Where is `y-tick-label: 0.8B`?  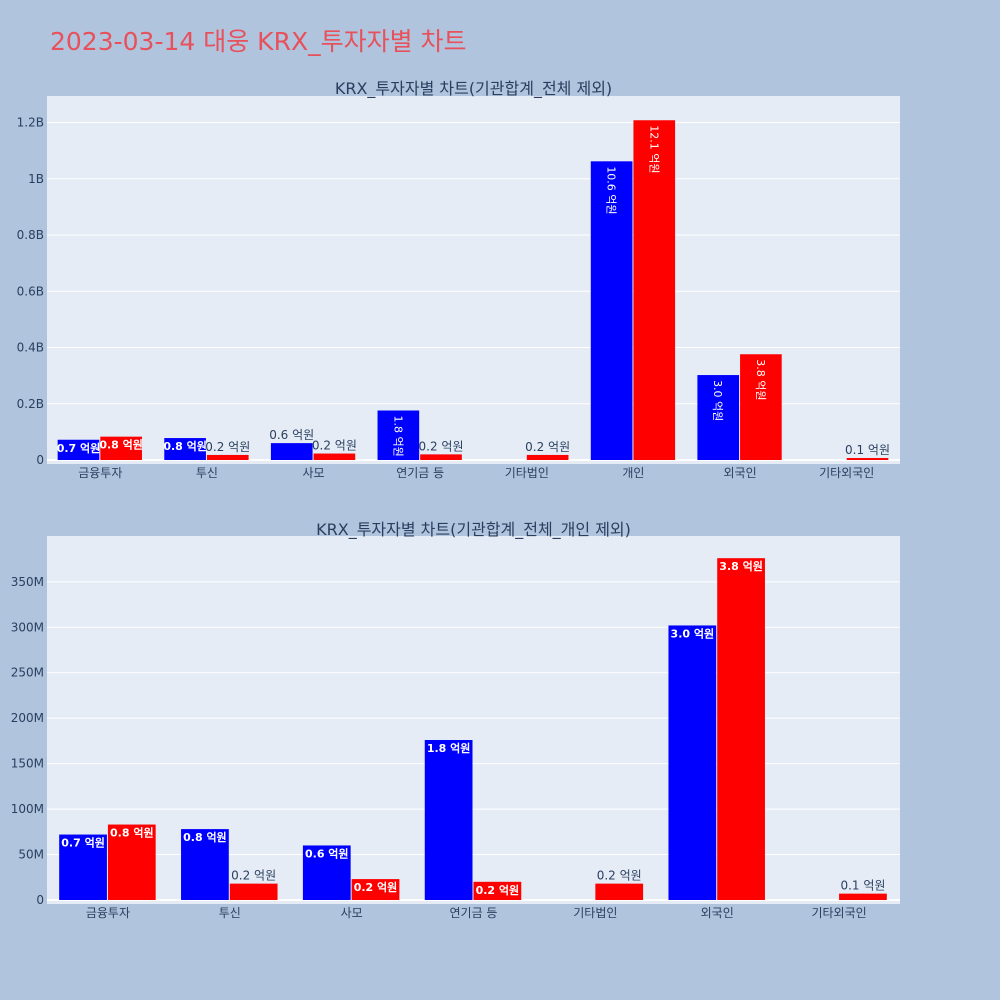 y-tick-label: 0.8B is located at coordinates (30, 235).